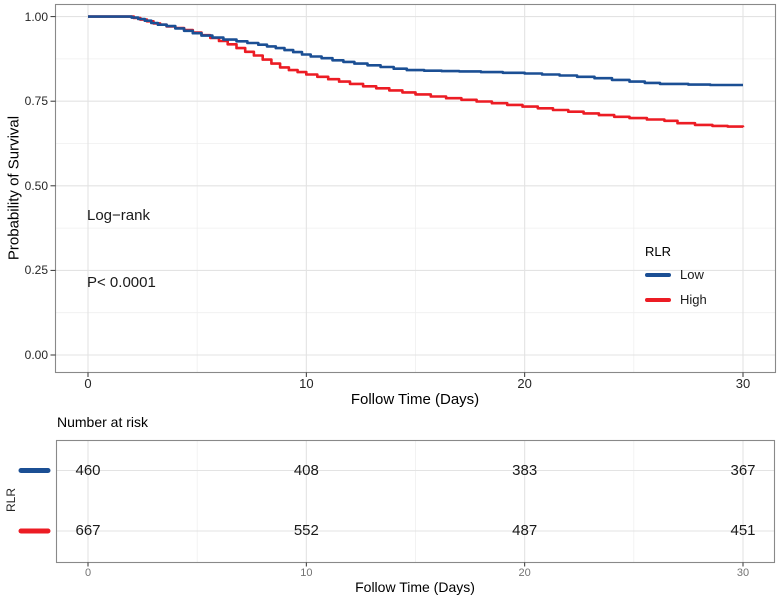 The image size is (777, 597). Describe the element at coordinates (743, 383) in the screenshot. I see `x-tick-label: 30` at that location.